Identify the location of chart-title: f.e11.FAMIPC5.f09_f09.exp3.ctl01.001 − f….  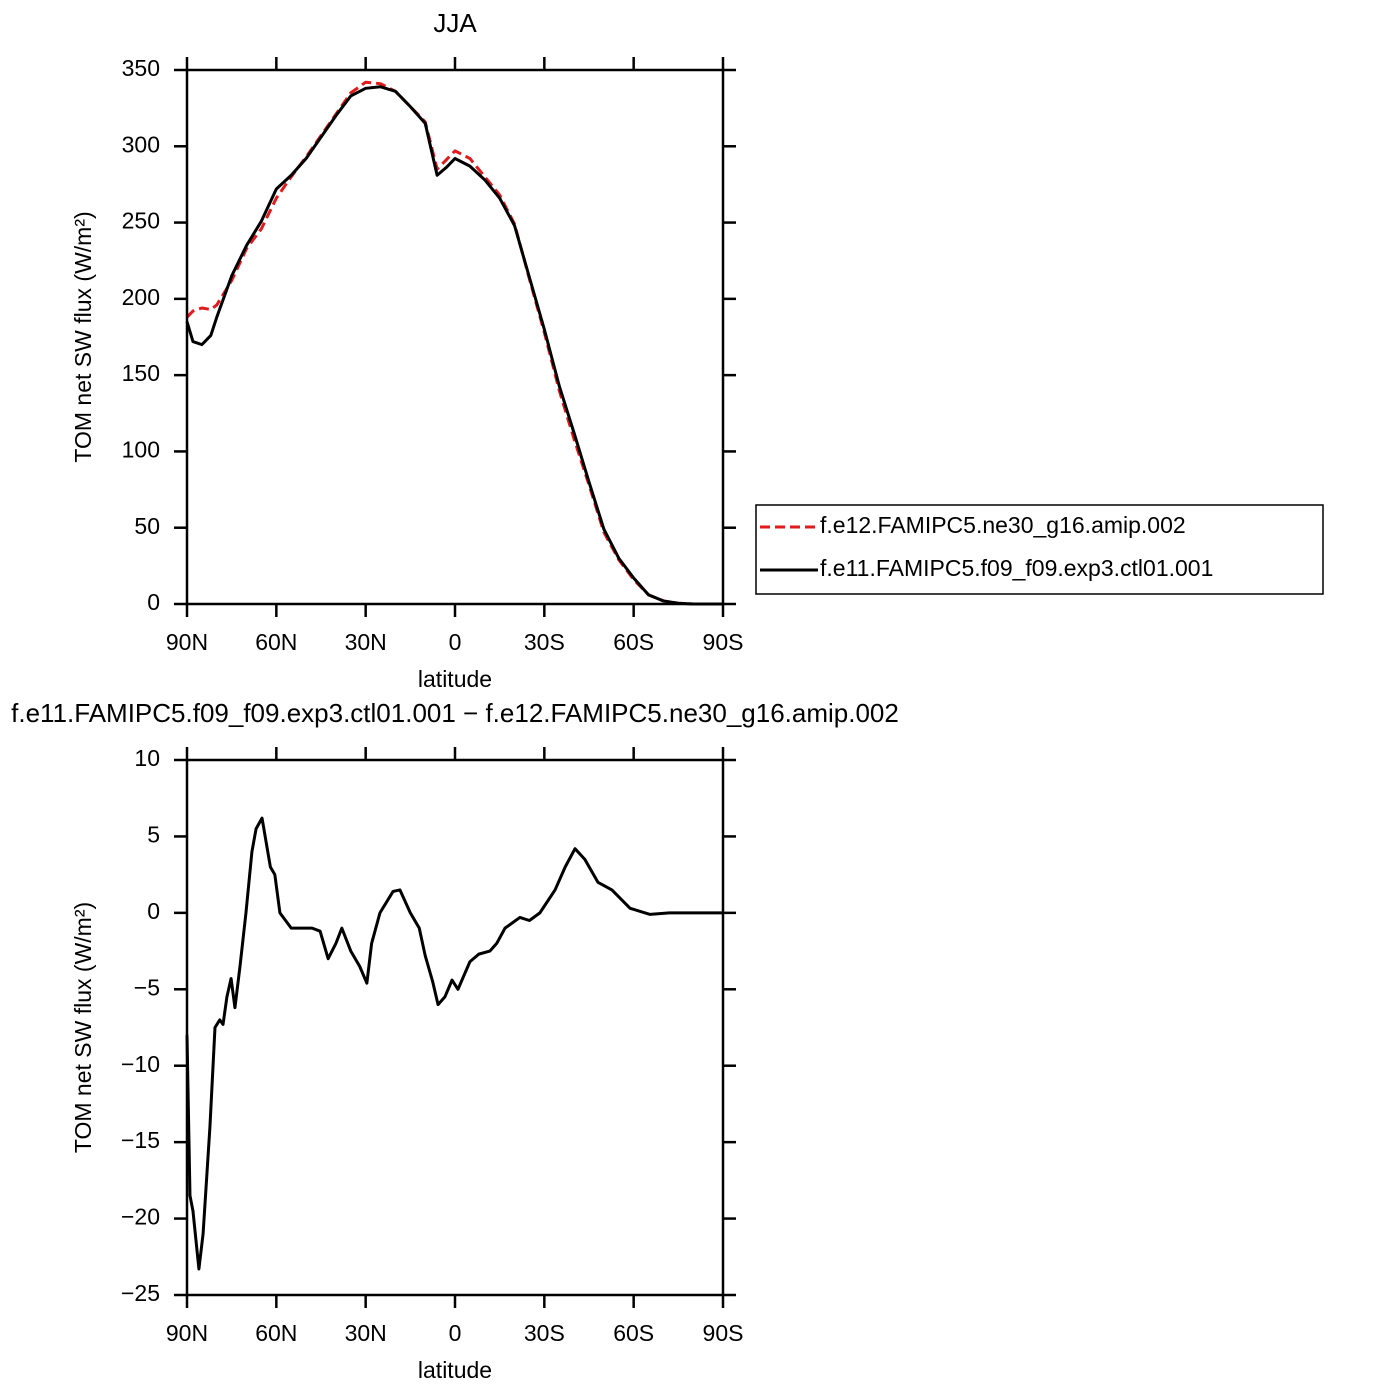
(455, 713).